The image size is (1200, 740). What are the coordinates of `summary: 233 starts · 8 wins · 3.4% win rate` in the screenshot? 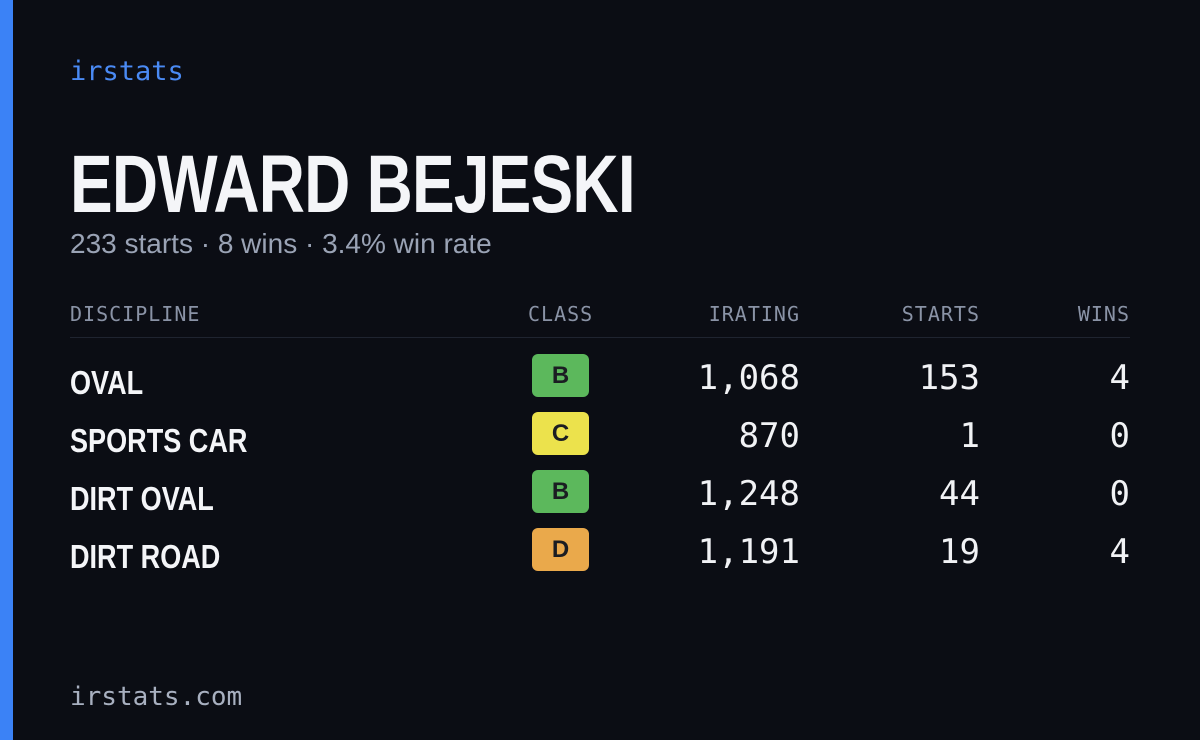 It's located at (281, 243).